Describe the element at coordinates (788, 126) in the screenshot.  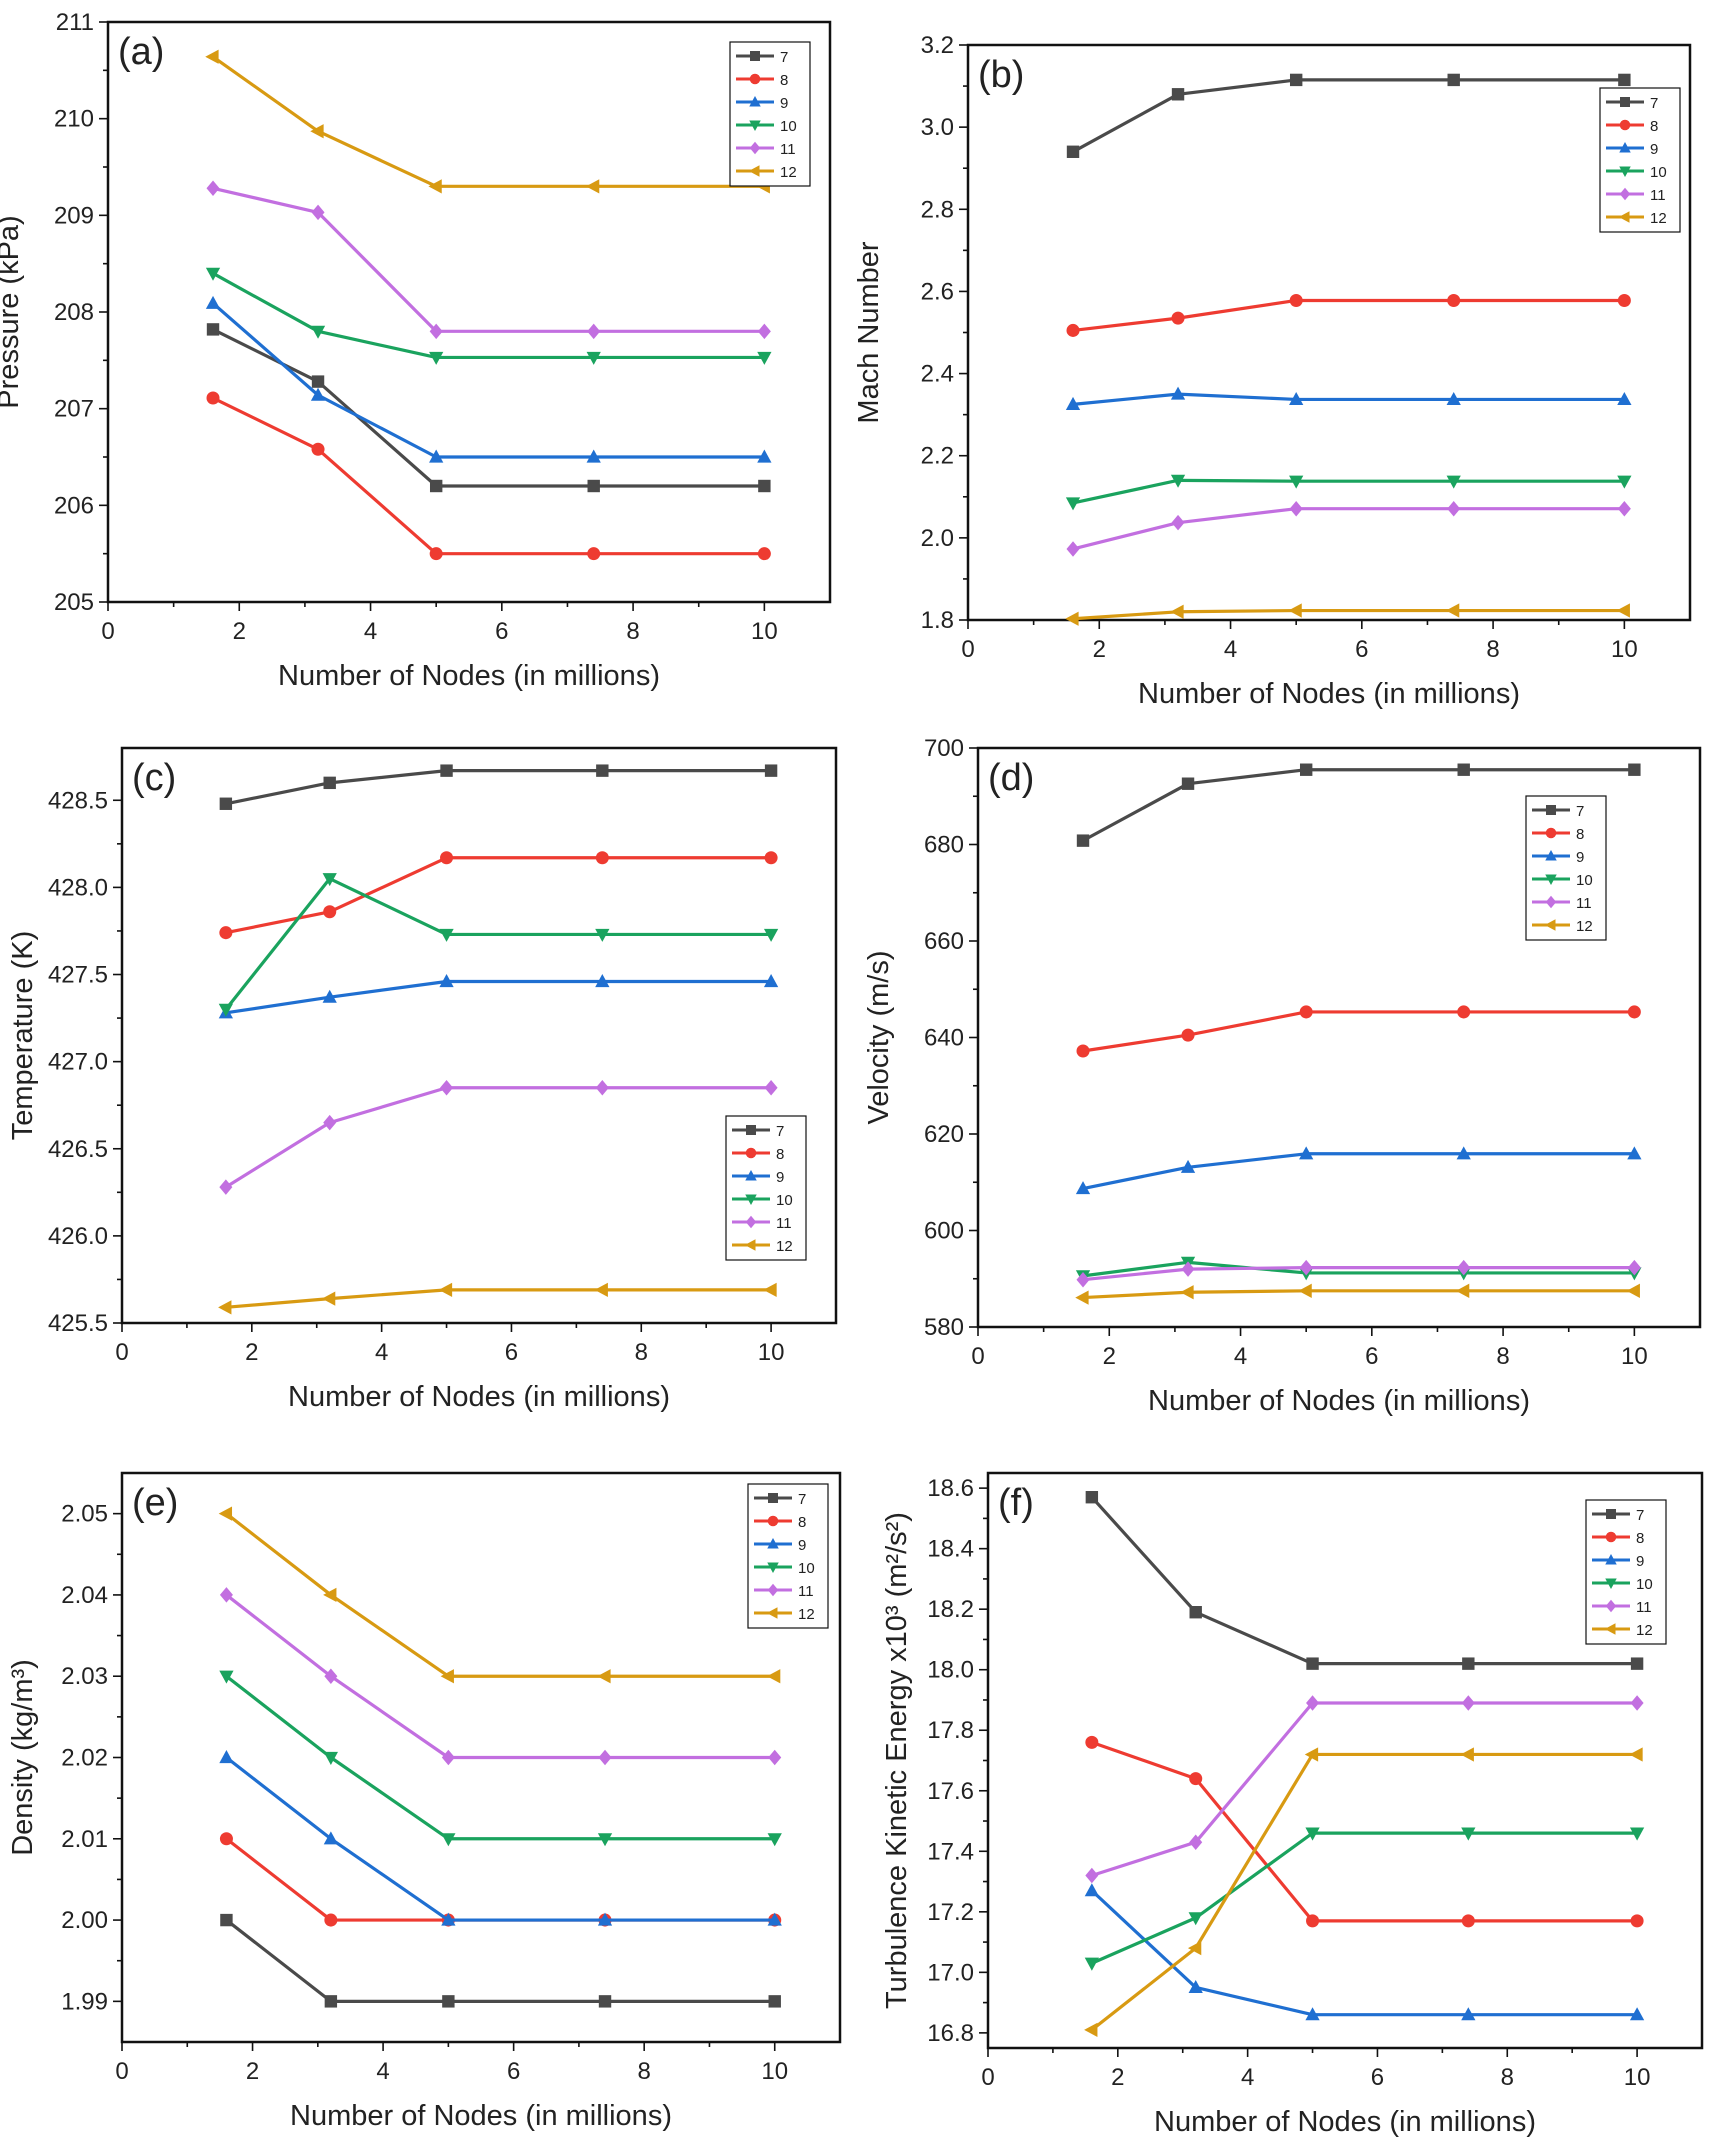
I see `legend-label-10: 10` at that location.